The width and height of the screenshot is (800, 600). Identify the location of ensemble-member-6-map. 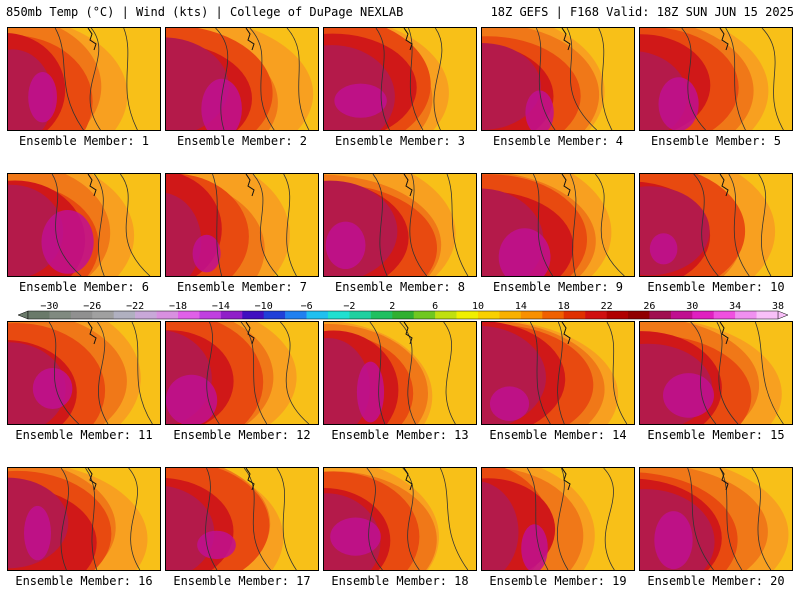
(84, 225).